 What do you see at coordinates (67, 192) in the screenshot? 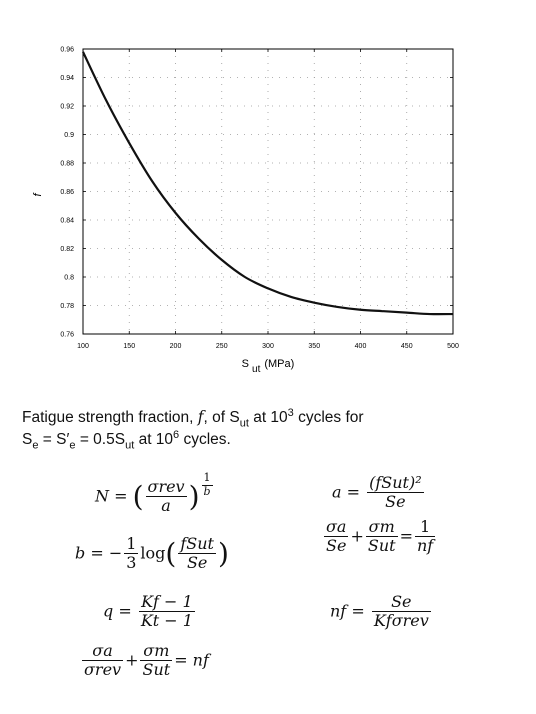
I see `y-tick-label: 0.86` at bounding box center [67, 192].